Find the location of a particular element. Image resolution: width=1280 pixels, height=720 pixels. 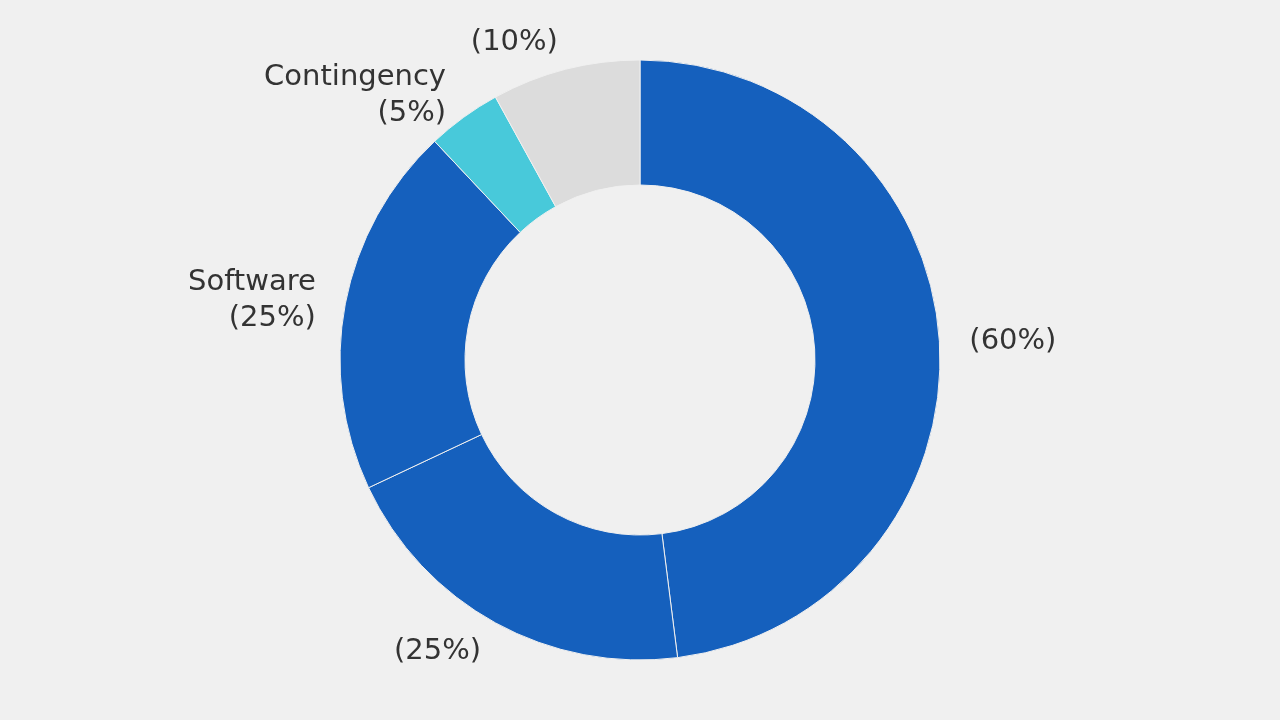

data-label: (5%) is located at coordinates (412, 111).